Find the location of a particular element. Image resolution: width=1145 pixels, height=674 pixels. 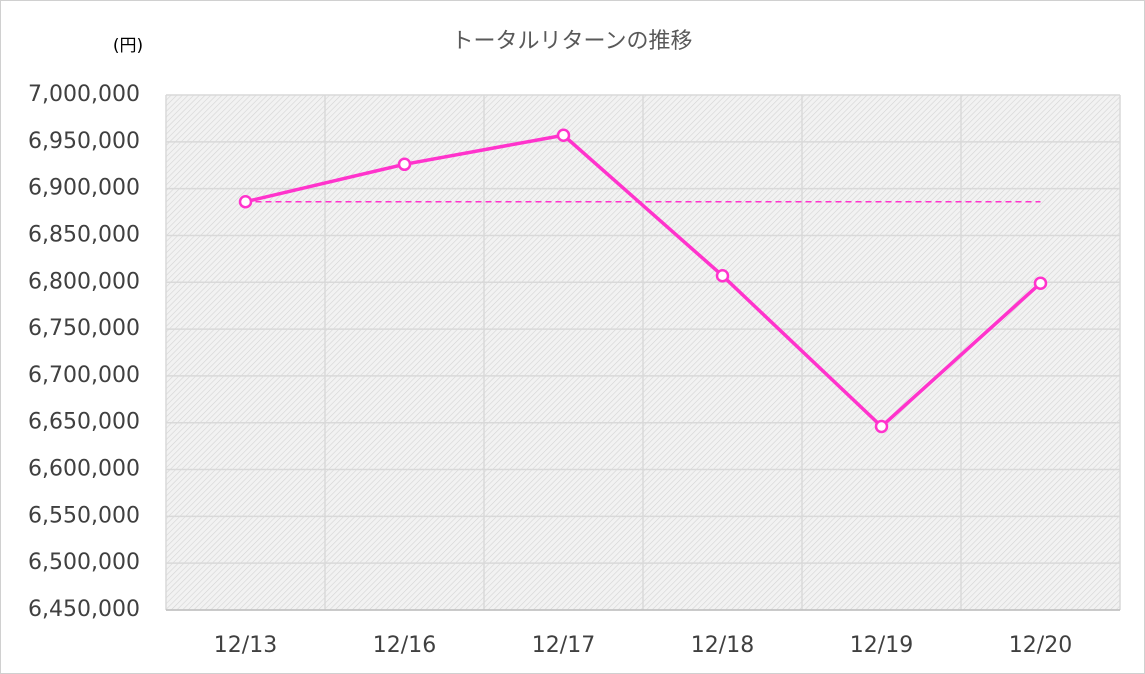

y-tick-label: 6,750,000 is located at coordinates (84, 328).